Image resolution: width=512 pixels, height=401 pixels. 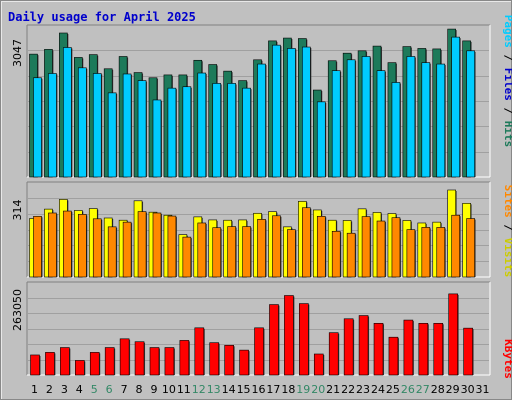 What do you see at coordinates (507, 134) in the screenshot?
I see `hits-label: Hits` at bounding box center [507, 134].